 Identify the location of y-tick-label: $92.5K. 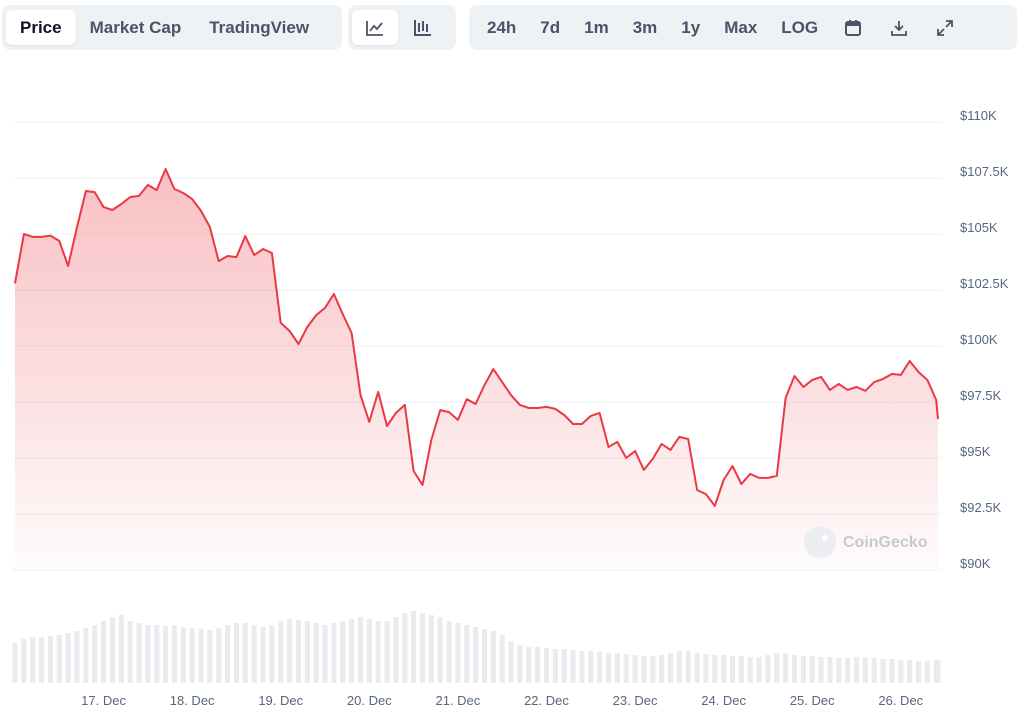
(981, 507).